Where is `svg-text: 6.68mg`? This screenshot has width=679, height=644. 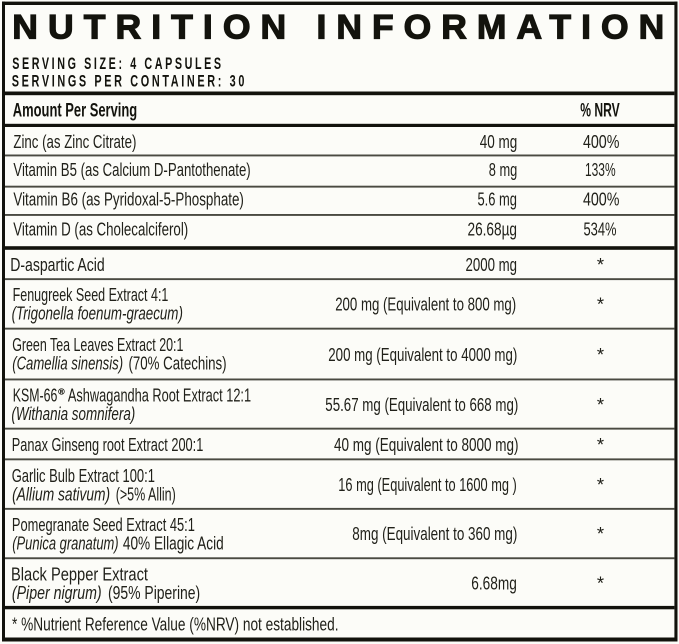
svg-text: 6.68mg is located at coordinates (494, 582).